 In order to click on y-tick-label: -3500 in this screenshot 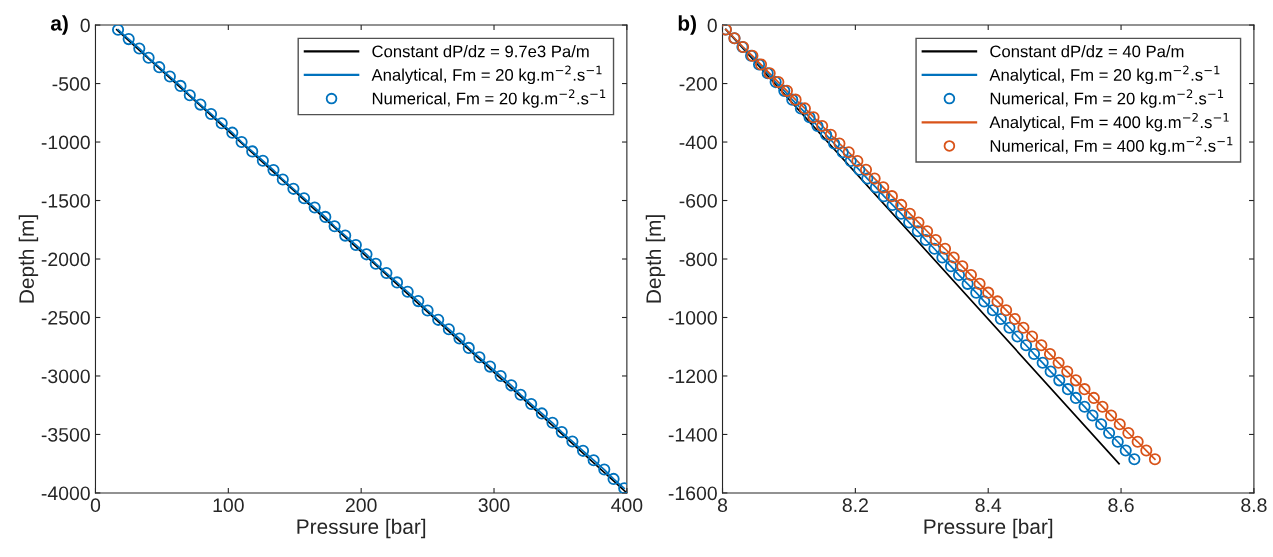, I will do `click(65, 434)`.